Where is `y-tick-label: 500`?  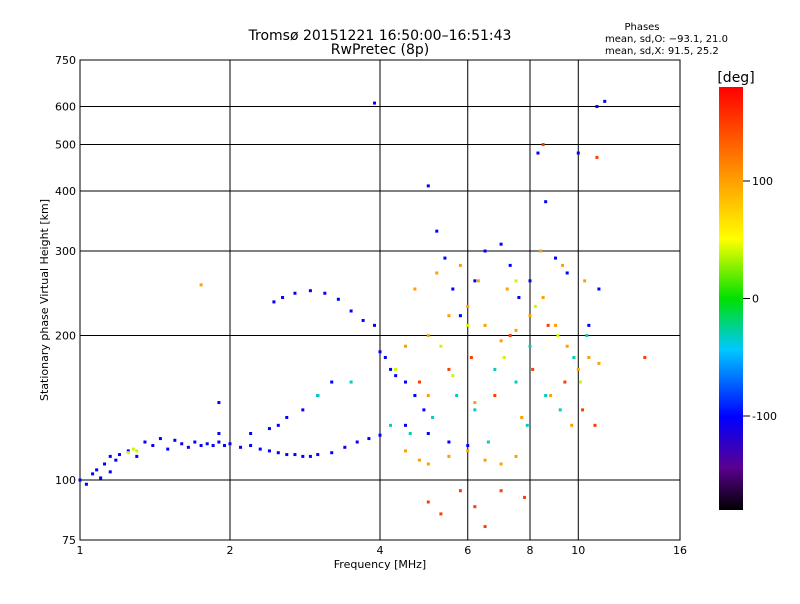
y-tick-label: 500 is located at coordinates (65, 145).